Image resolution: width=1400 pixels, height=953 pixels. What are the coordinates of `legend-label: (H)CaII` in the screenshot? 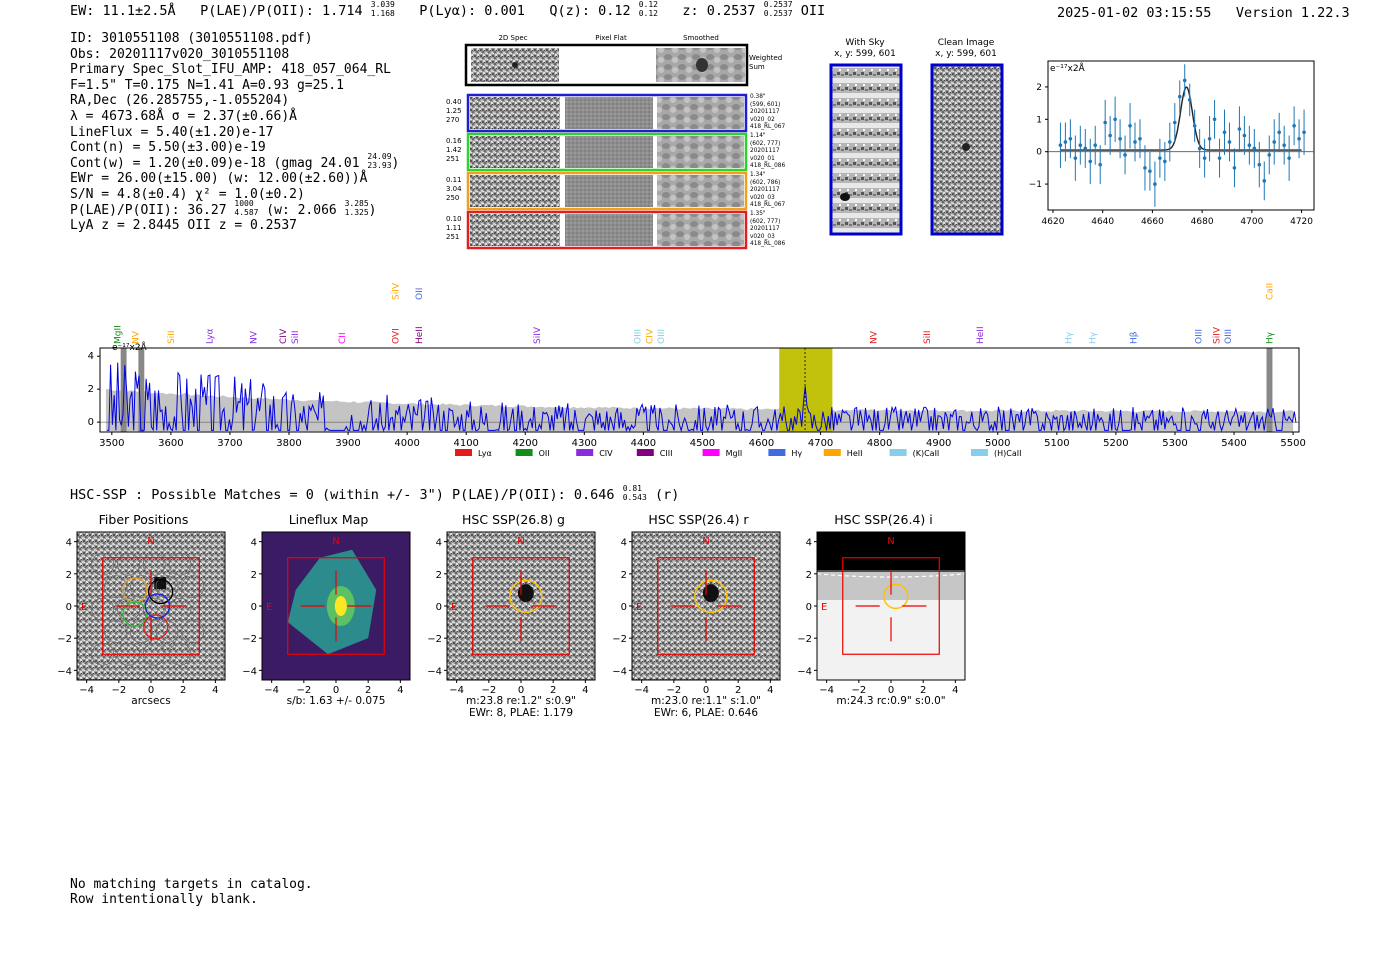 It's located at (1007, 453).